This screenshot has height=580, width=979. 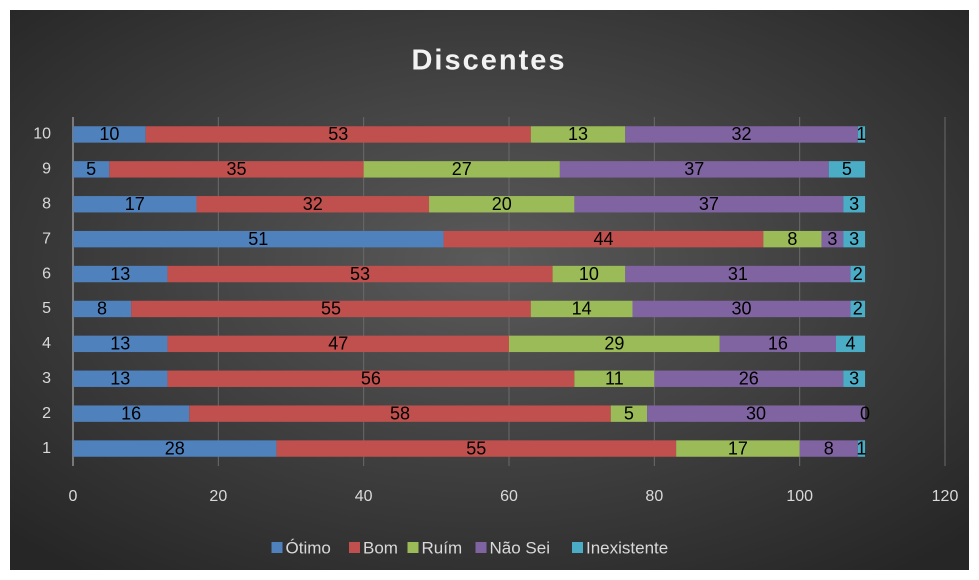 What do you see at coordinates (42, 134) in the screenshot?
I see `y-tick-label: 10` at bounding box center [42, 134].